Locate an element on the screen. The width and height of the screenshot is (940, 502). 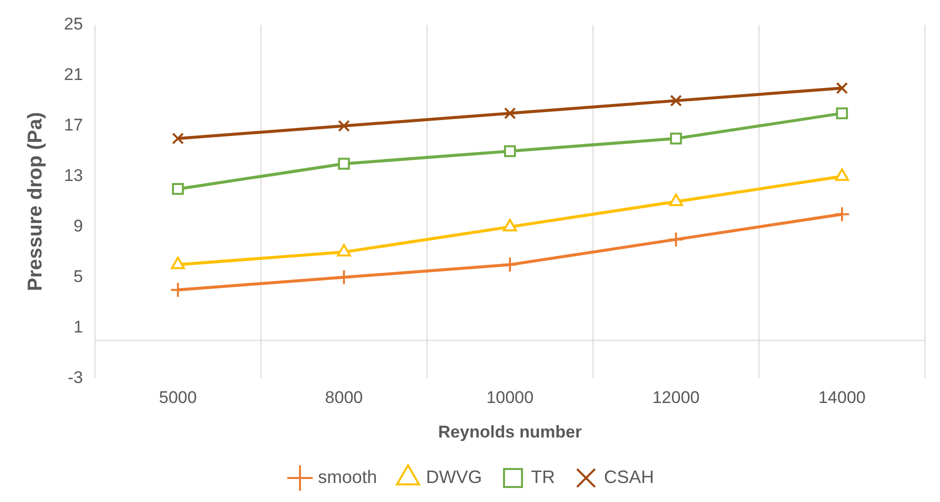
y-tick-label: 5 is located at coordinates (78, 276).